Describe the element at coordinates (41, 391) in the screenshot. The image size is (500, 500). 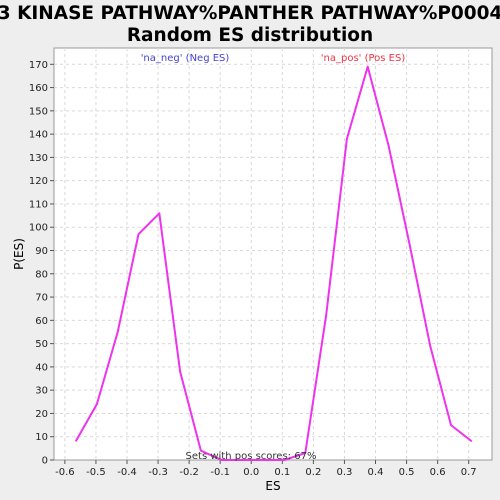
I see `y-tick-label: 30` at that location.